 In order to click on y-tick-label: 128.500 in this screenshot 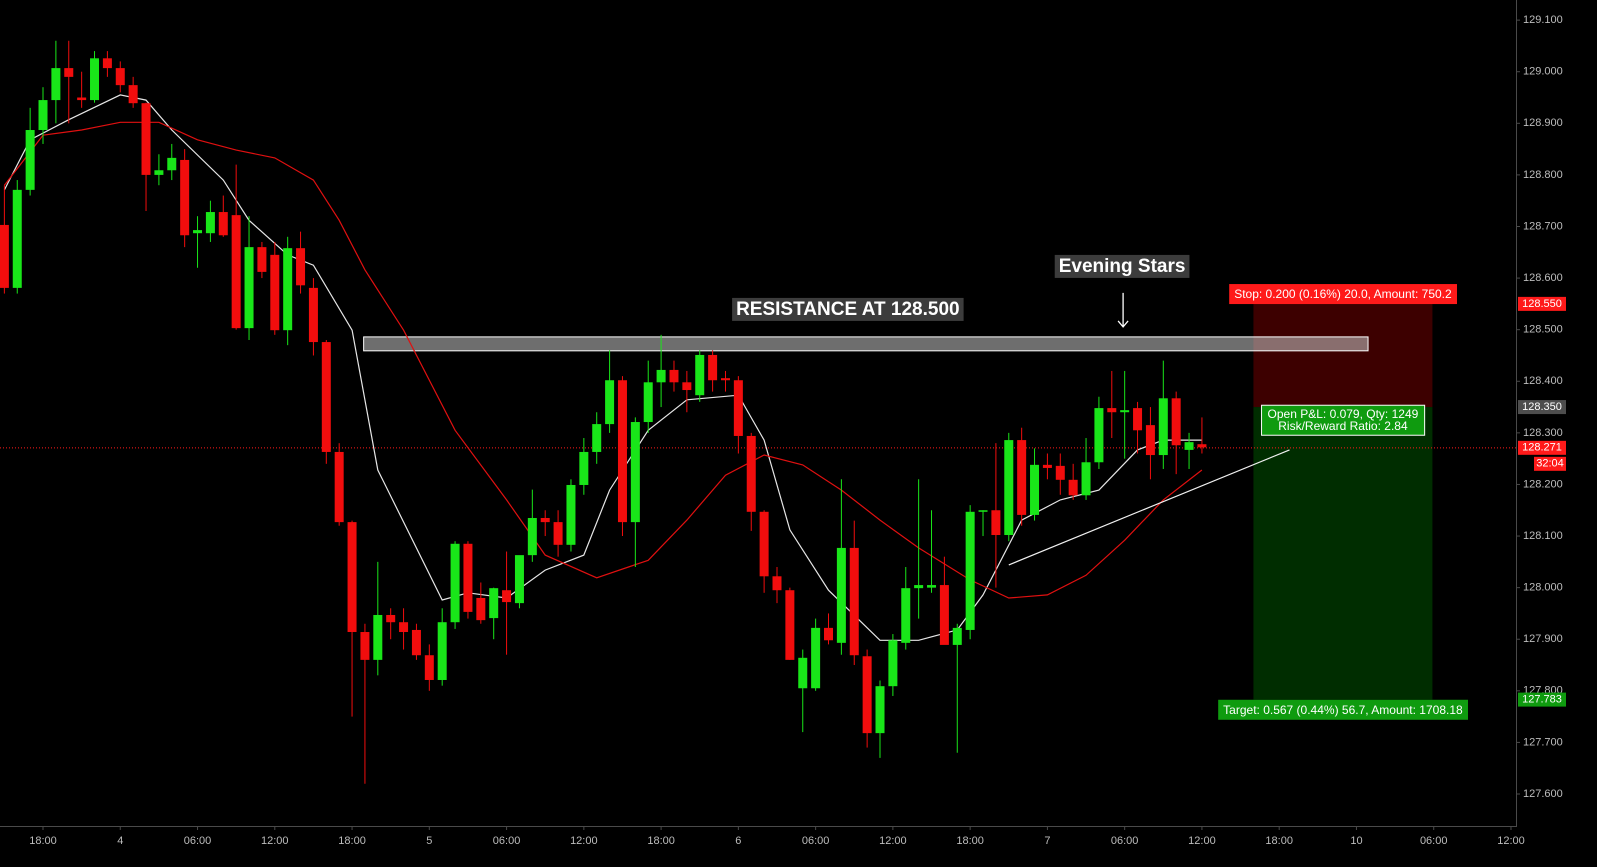, I will do `click(1543, 330)`.